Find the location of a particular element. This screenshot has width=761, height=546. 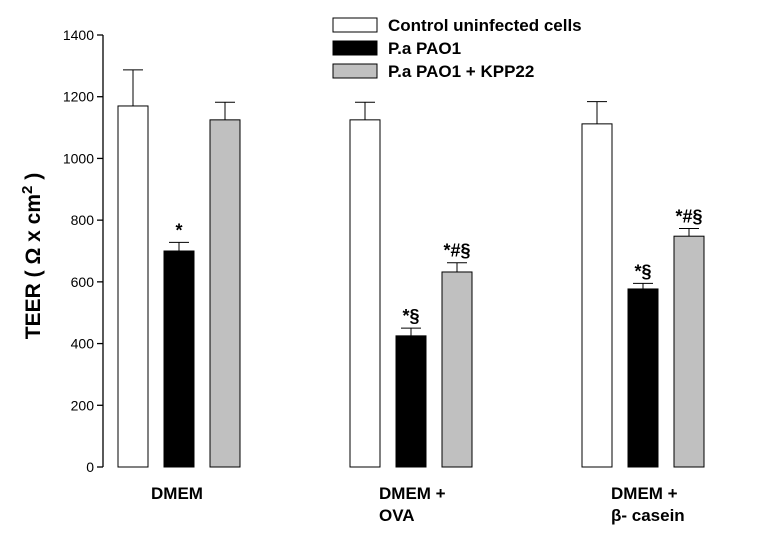

y-axis-label-close: ) is located at coordinates (33, 179).